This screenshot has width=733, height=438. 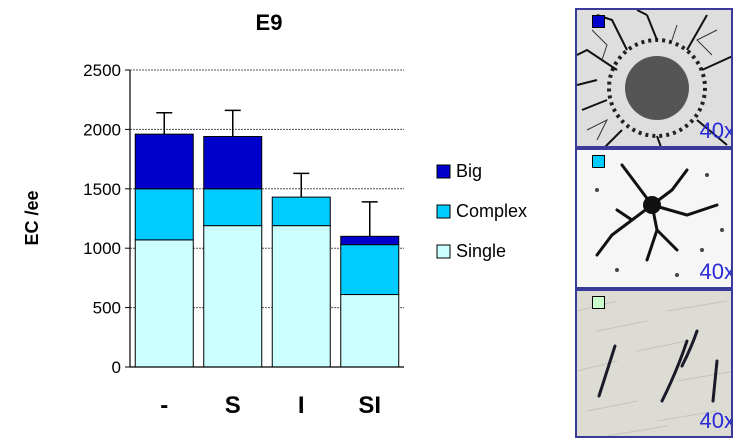 What do you see at coordinates (106, 219) in the screenshot?
I see `y-axis-ticks: 0 500 1000 1500 2000 2500` at bounding box center [106, 219].